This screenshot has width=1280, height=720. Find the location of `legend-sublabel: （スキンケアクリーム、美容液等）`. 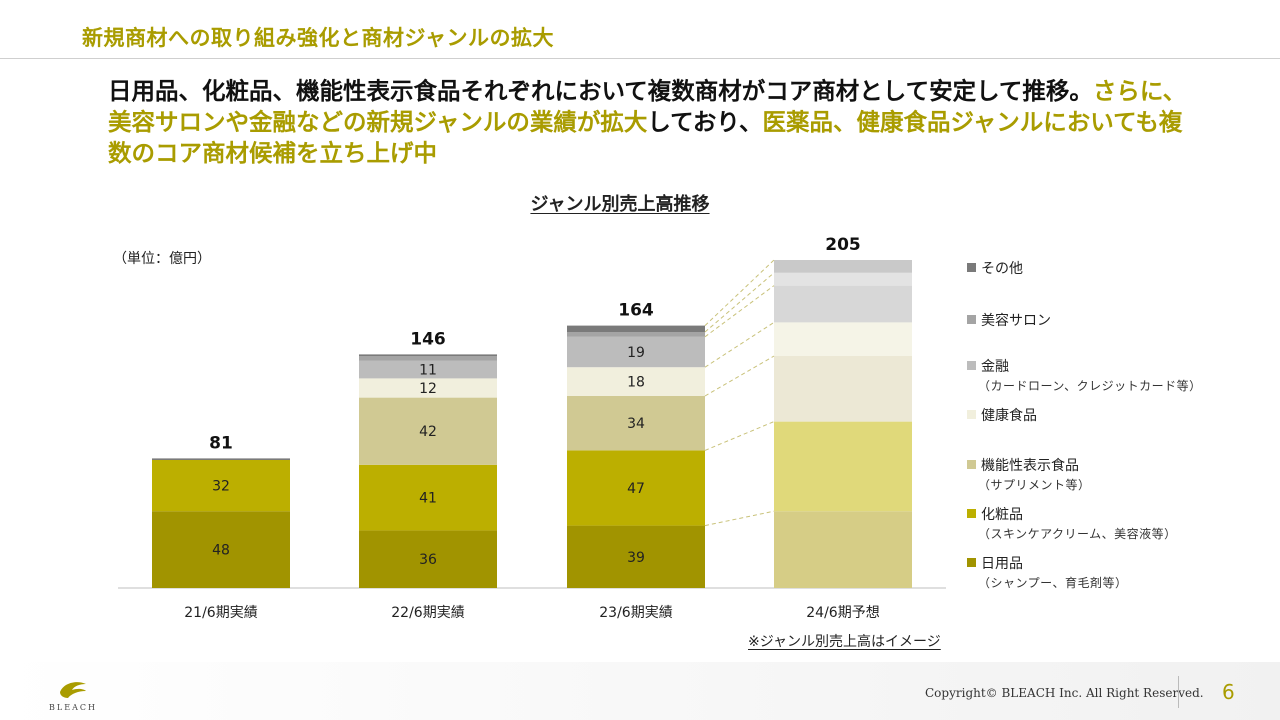

legend-sublabel: （スキンケアクリーム、美容液等） is located at coordinates (1077, 534).